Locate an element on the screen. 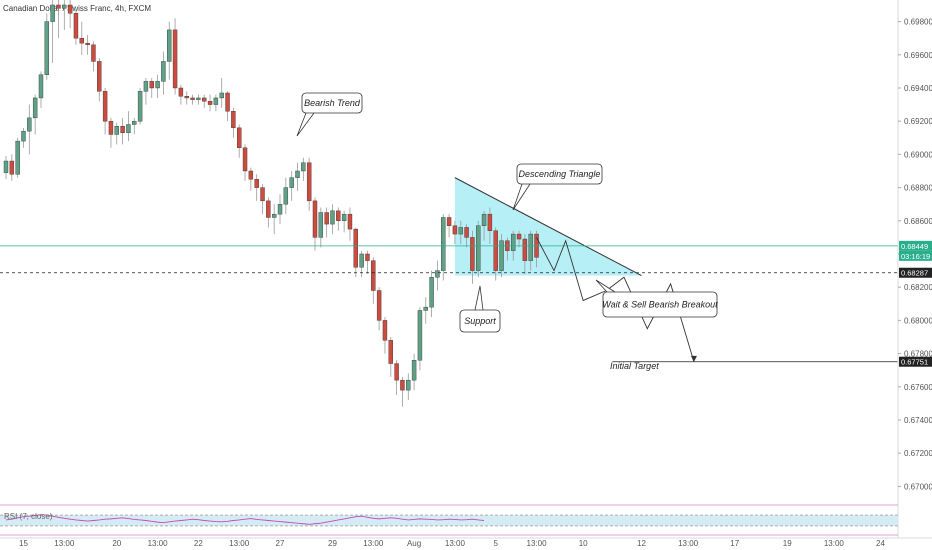  initial-target-label: Initial Target is located at coordinates (634, 366).